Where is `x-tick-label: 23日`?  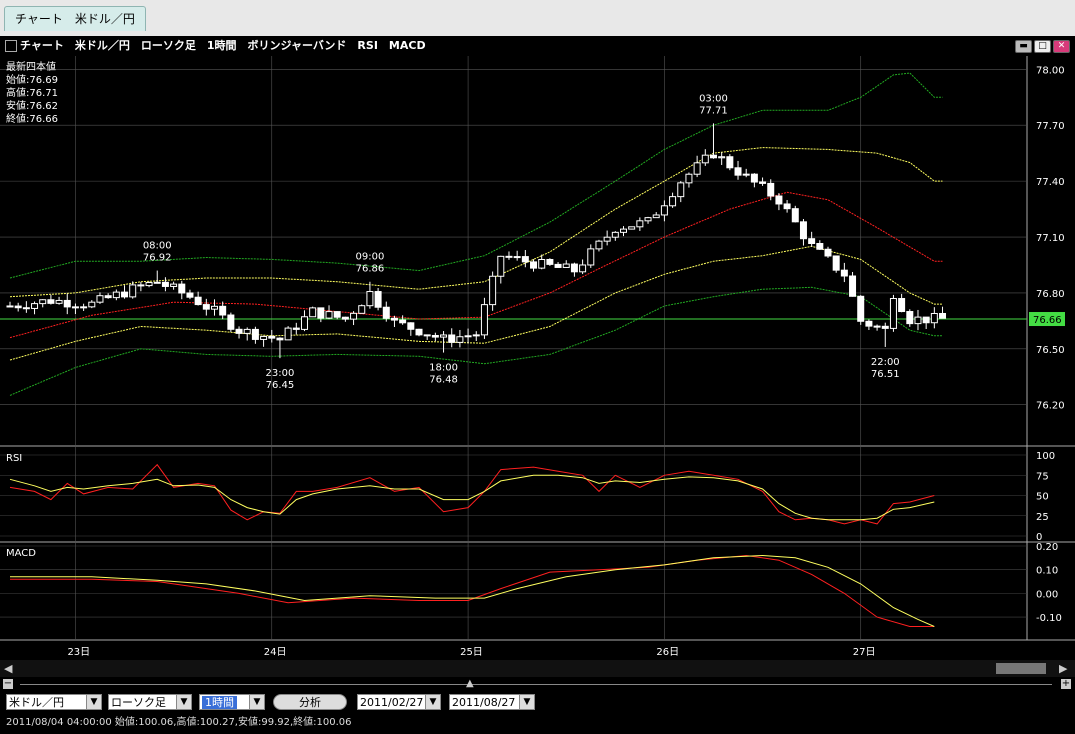 x-tick-label: 23日 is located at coordinates (78, 652).